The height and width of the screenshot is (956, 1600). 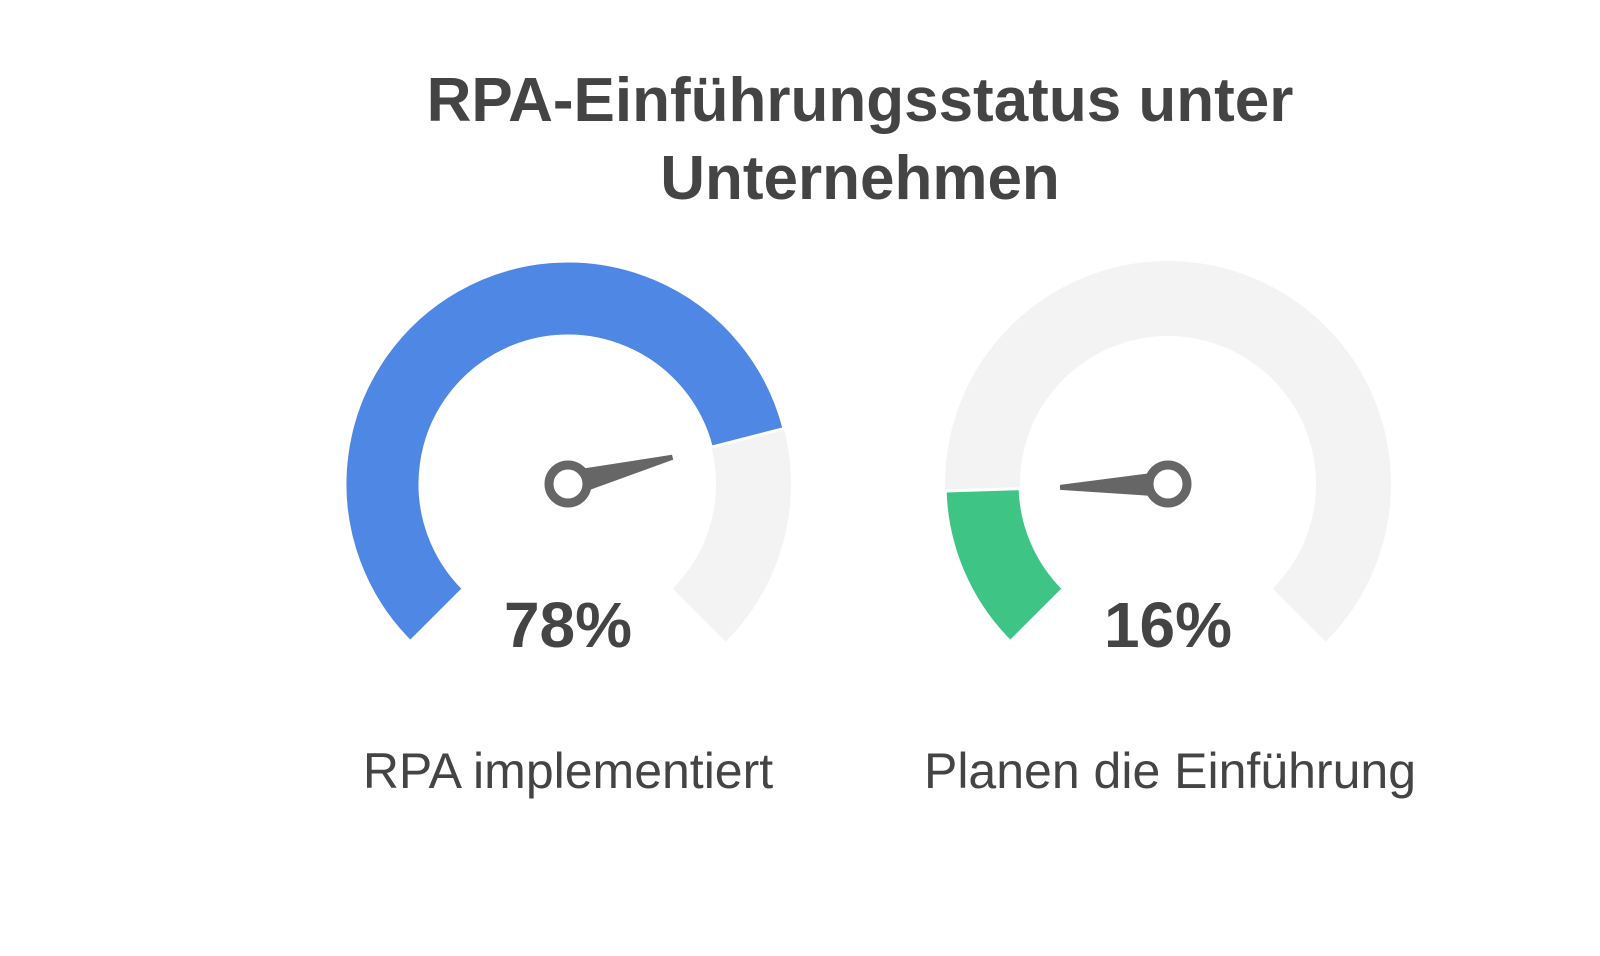 What do you see at coordinates (860, 100) in the screenshot?
I see `chart-title-line-1: RPA-Einführungsstatus unter` at bounding box center [860, 100].